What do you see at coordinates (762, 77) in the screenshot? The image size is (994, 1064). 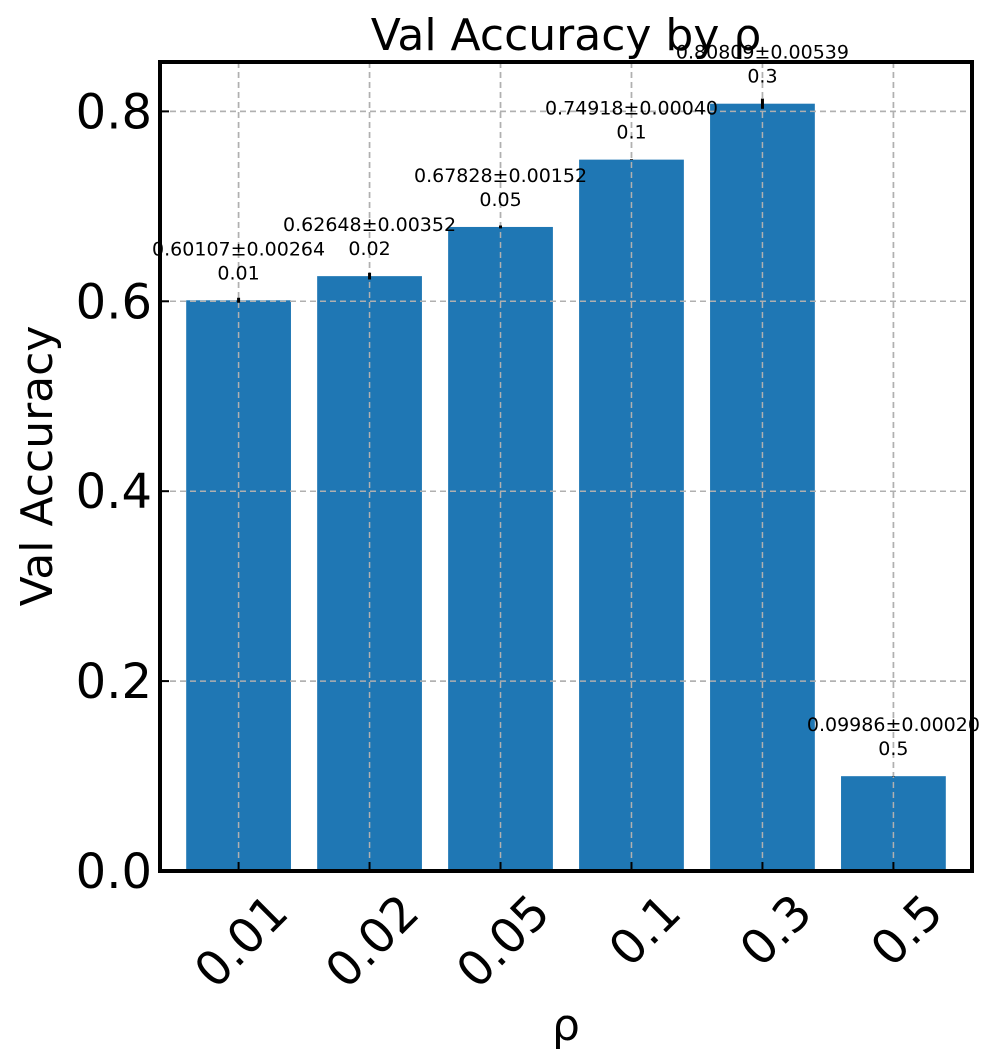 I see `bar-category-label: 0.3` at bounding box center [762, 77].